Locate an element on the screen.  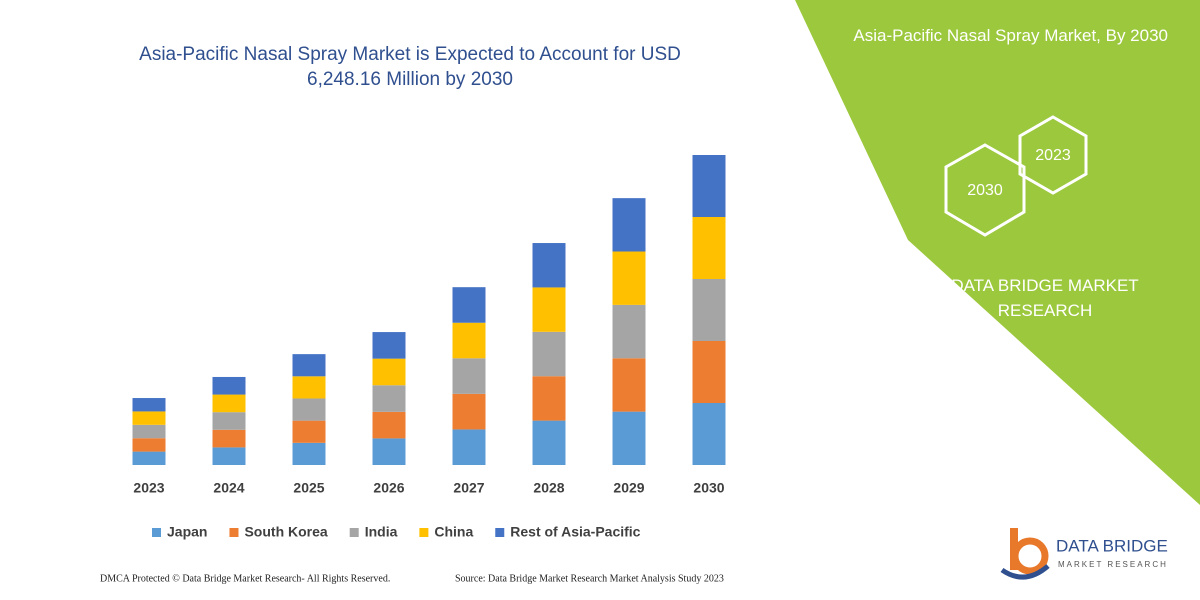
x-tick-label: 2025 is located at coordinates (308, 488).